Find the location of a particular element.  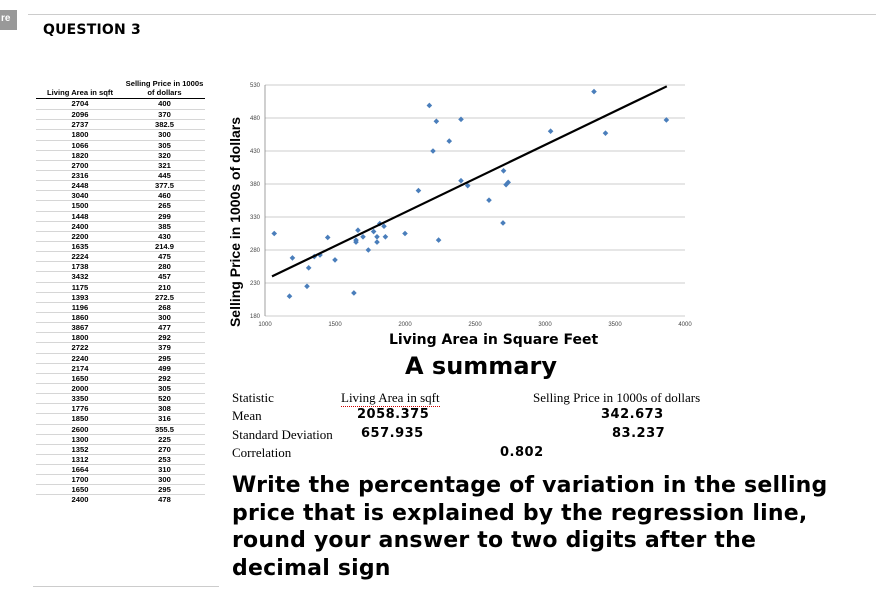

table-row: 1664 310 is located at coordinates (120, 469).